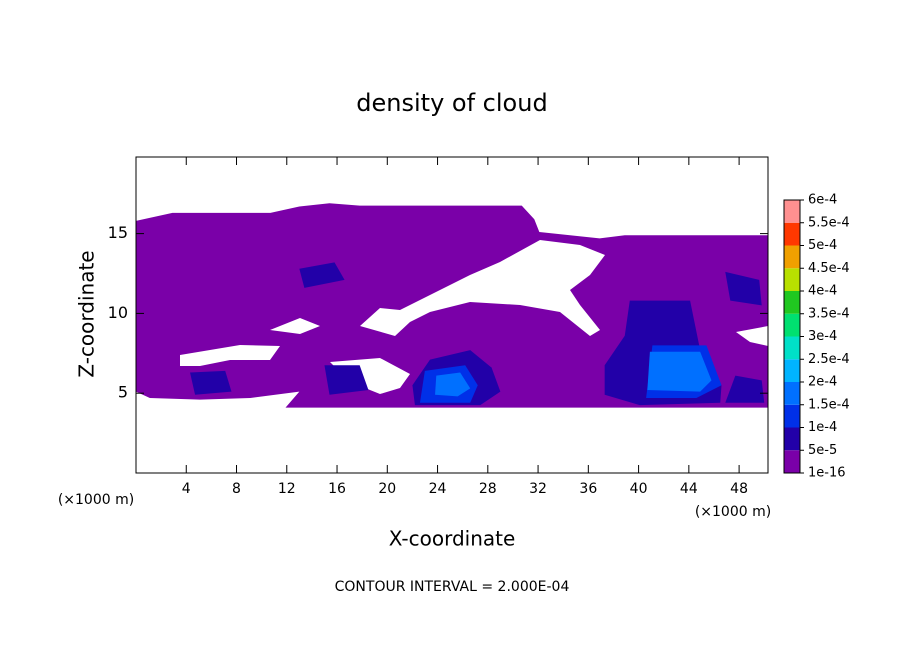 The height and width of the screenshot is (658, 904). What do you see at coordinates (822, 450) in the screenshot?
I see `colorbar-label: 5e-5` at bounding box center [822, 450].